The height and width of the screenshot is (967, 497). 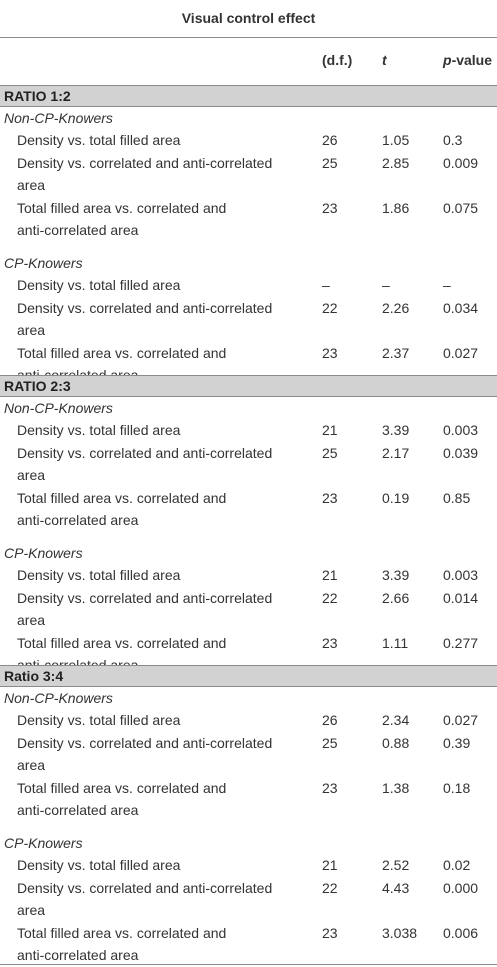 What do you see at coordinates (396, 743) in the screenshot?
I see `cell-t: 0.88` at bounding box center [396, 743].